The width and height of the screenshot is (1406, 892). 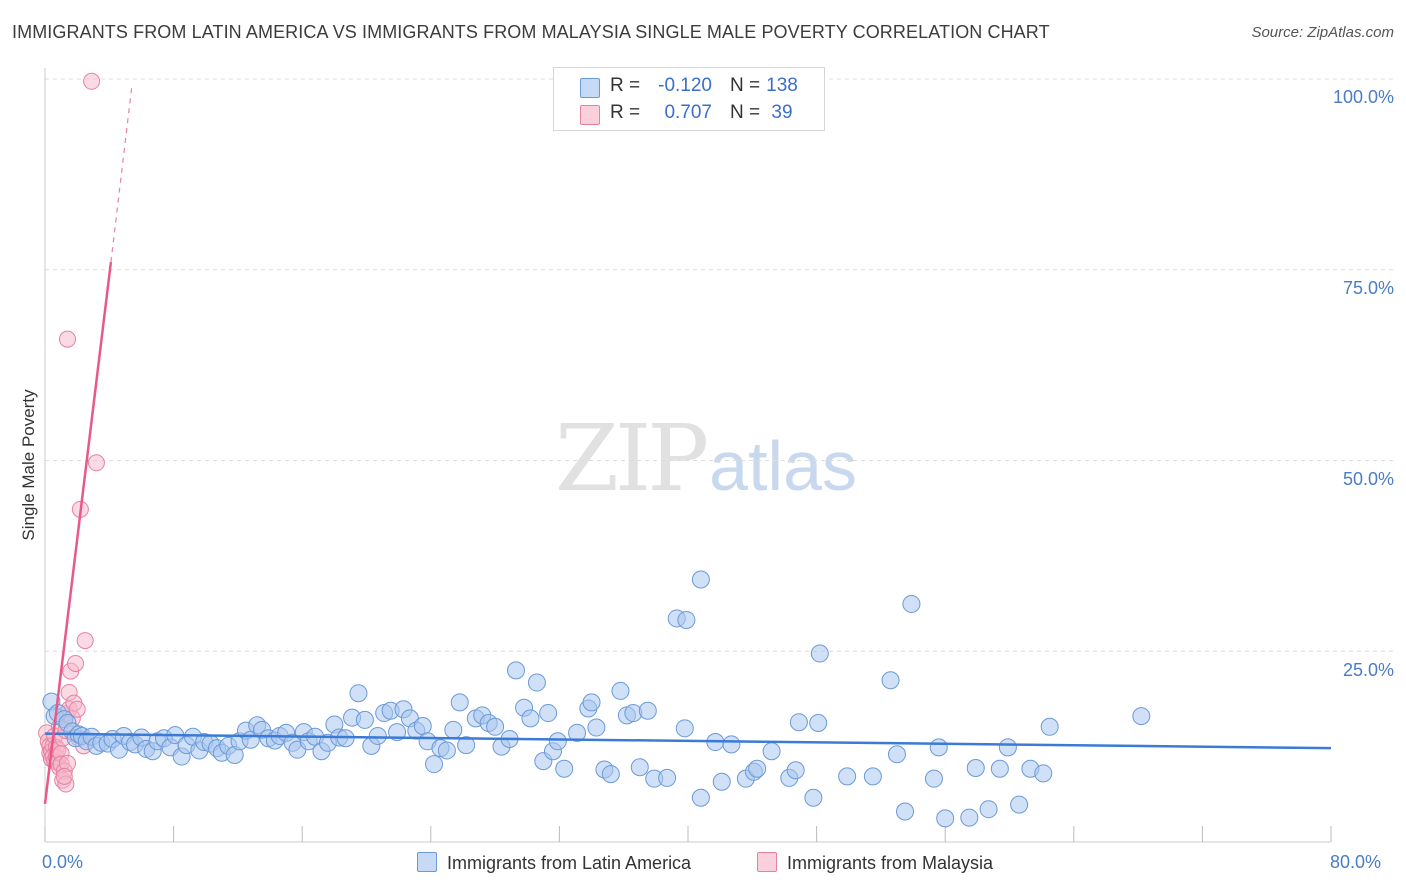 I want to click on malaysia-trend-line, so click(x=78, y=533).